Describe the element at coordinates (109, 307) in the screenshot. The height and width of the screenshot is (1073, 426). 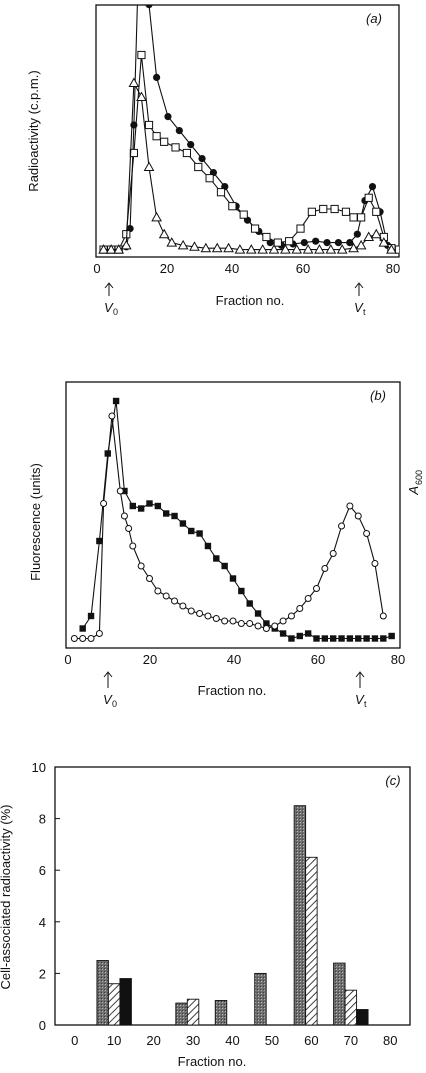
I see `panel-a-v0-label: V` at that location.